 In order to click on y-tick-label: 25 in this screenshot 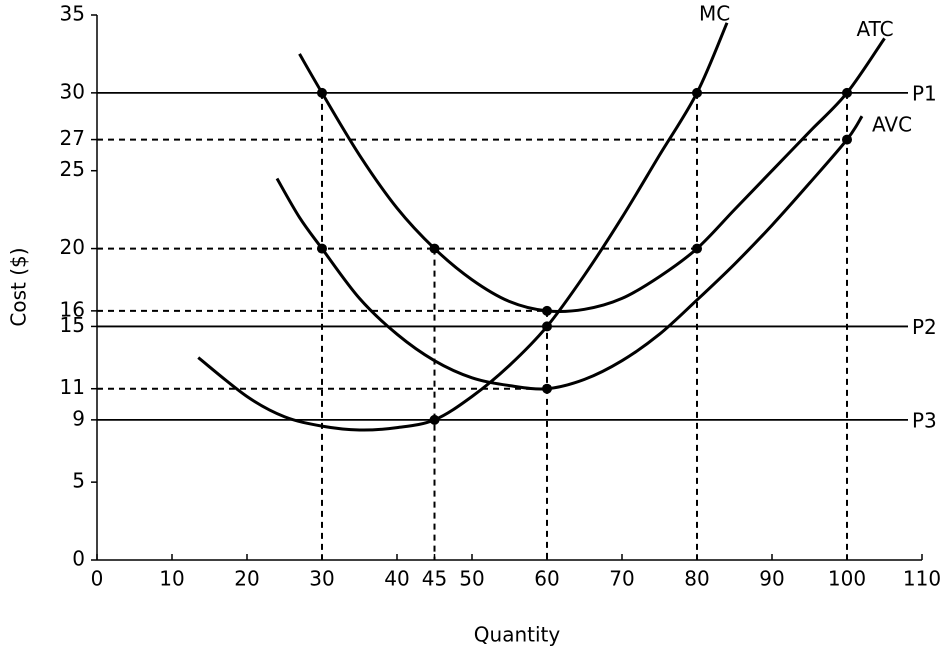, I will do `click(72, 169)`.